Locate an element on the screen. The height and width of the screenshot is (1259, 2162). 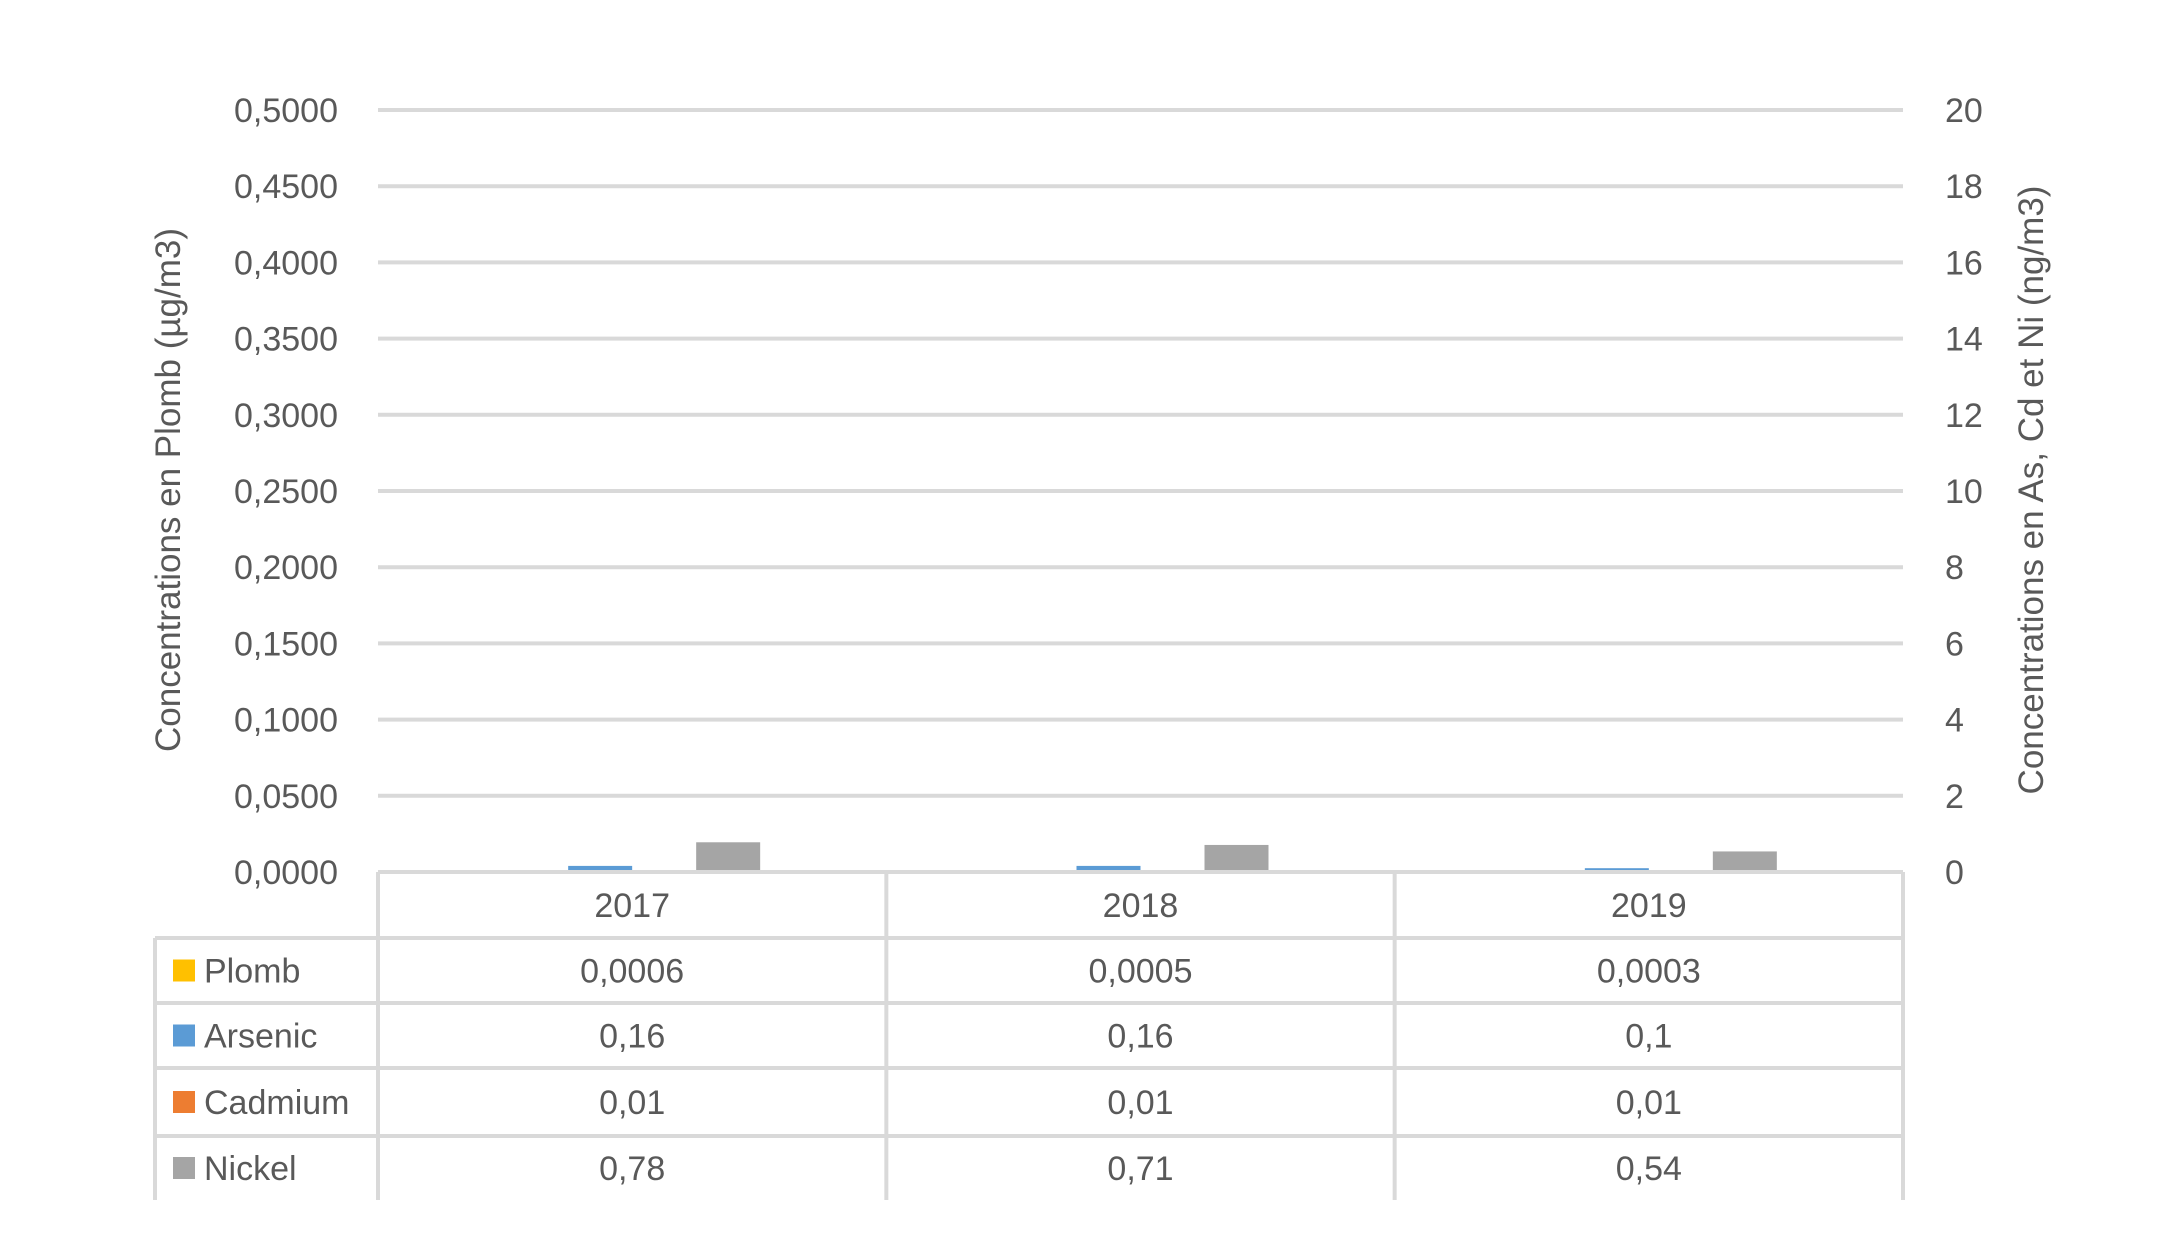
y-tick-right: 18 is located at coordinates (1964, 187).